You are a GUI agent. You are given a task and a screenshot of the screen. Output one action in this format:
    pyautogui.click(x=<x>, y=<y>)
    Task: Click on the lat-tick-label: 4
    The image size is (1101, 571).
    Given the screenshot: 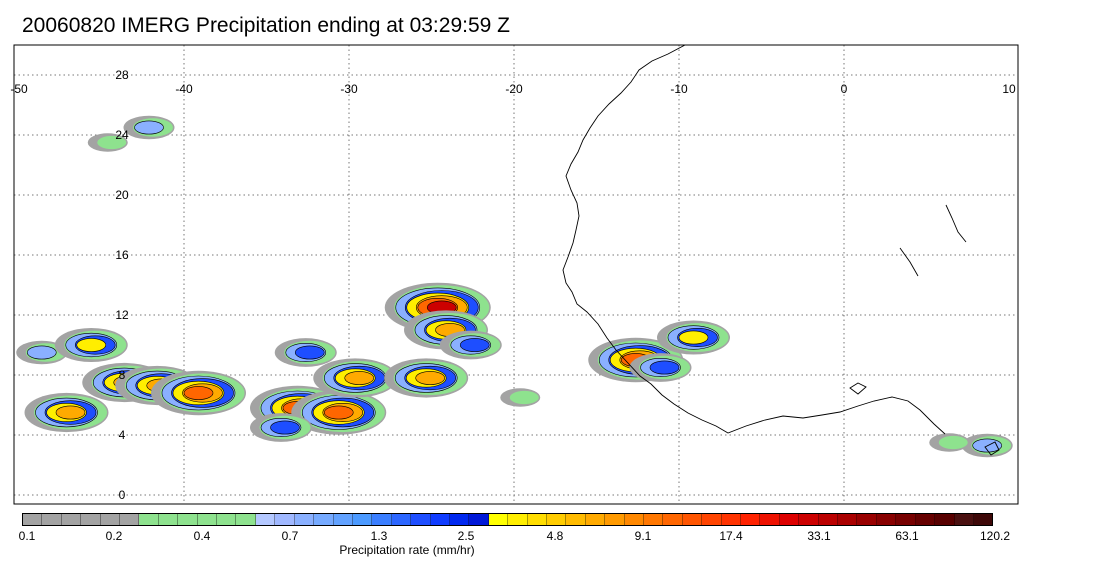 What is the action you would take?
    pyautogui.click(x=122, y=435)
    